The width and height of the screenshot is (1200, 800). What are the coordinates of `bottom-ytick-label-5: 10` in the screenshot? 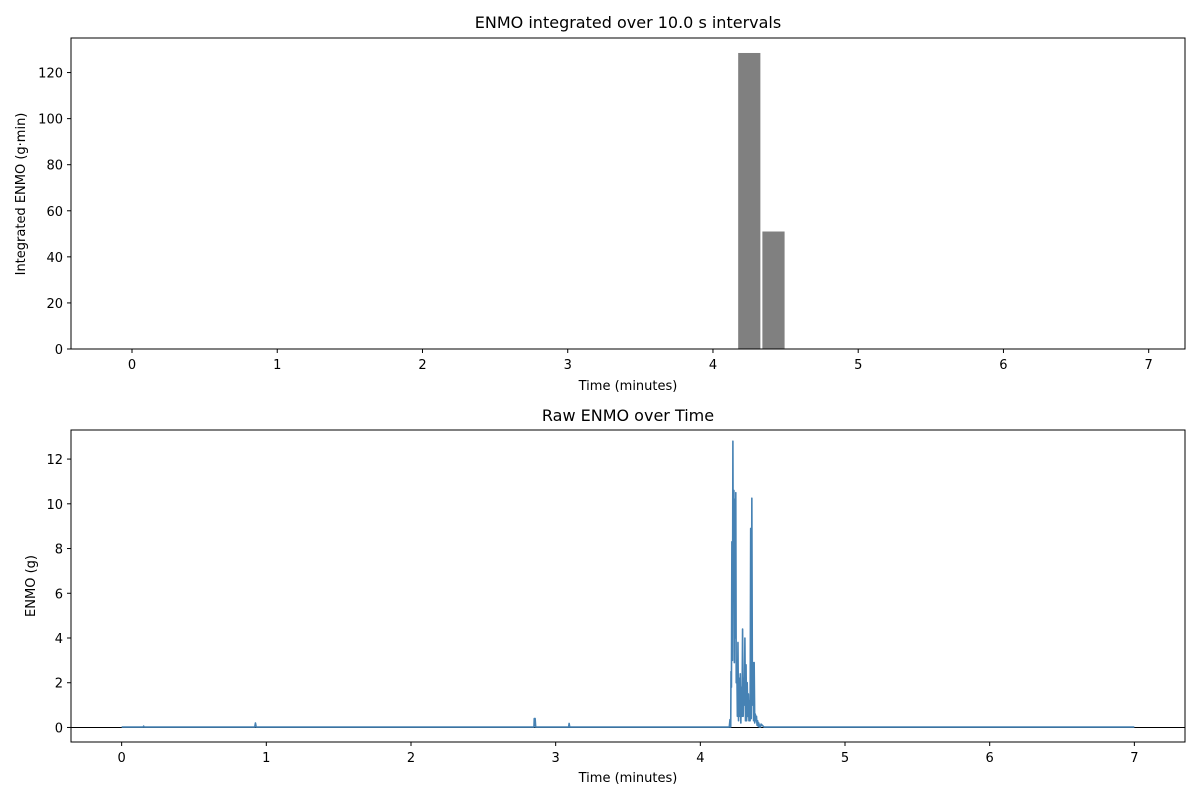 It's located at (54, 505).